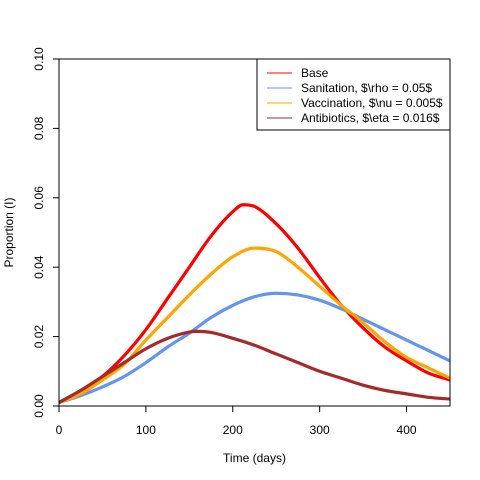 The image size is (480, 480). I want to click on y-tick-label: 0.02, so click(39, 337).